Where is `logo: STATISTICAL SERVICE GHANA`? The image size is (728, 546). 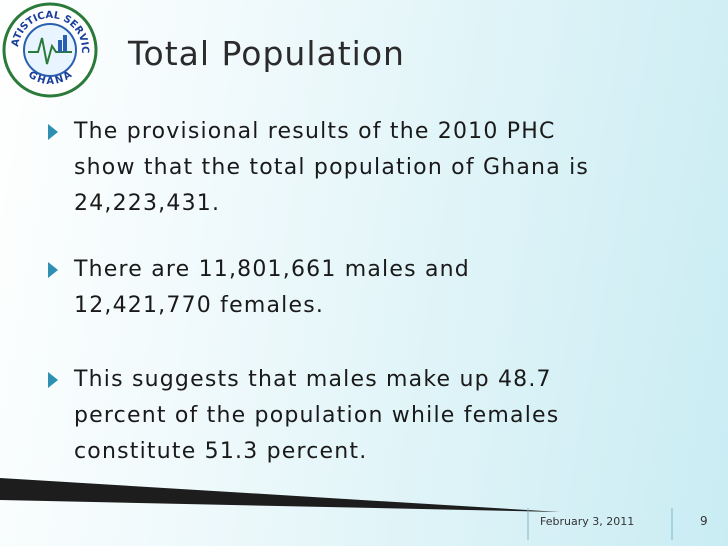 logo: STATISTICAL SERVICE GHANA is located at coordinates (49, 49).